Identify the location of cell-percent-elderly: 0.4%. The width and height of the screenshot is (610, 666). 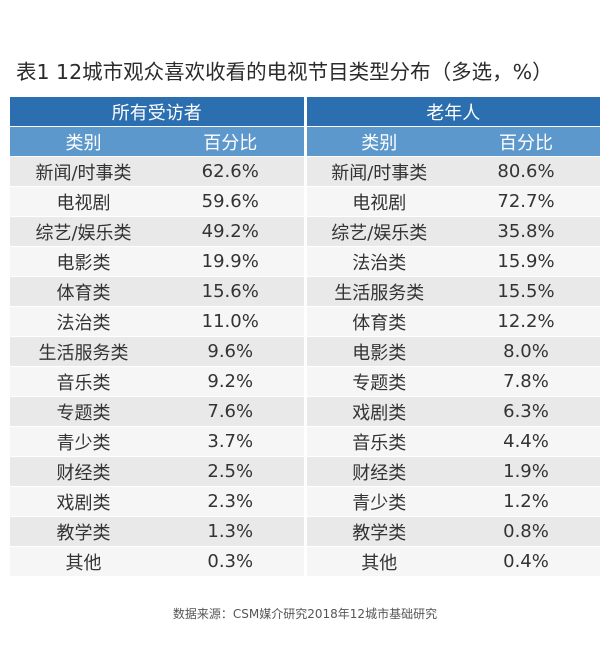
(526, 561).